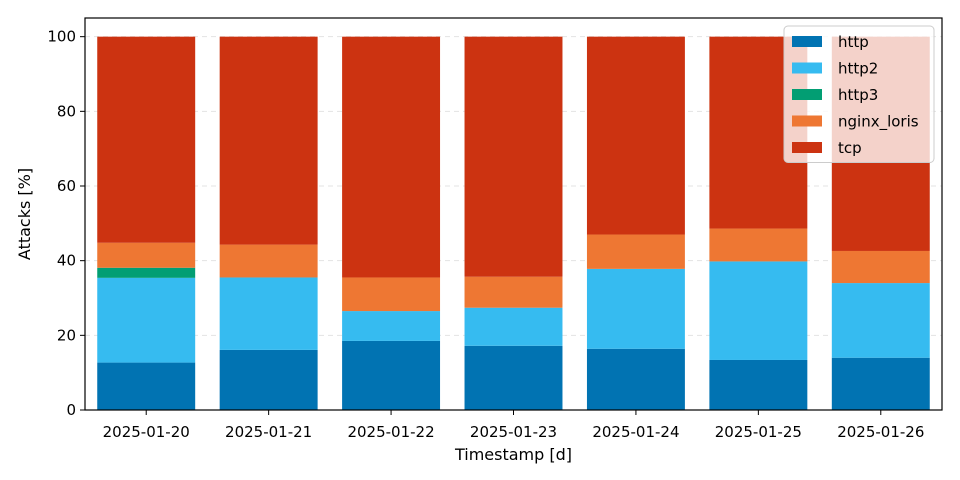 This screenshot has height=480, width=960. I want to click on y-tick-label: 100, so click(61, 37).